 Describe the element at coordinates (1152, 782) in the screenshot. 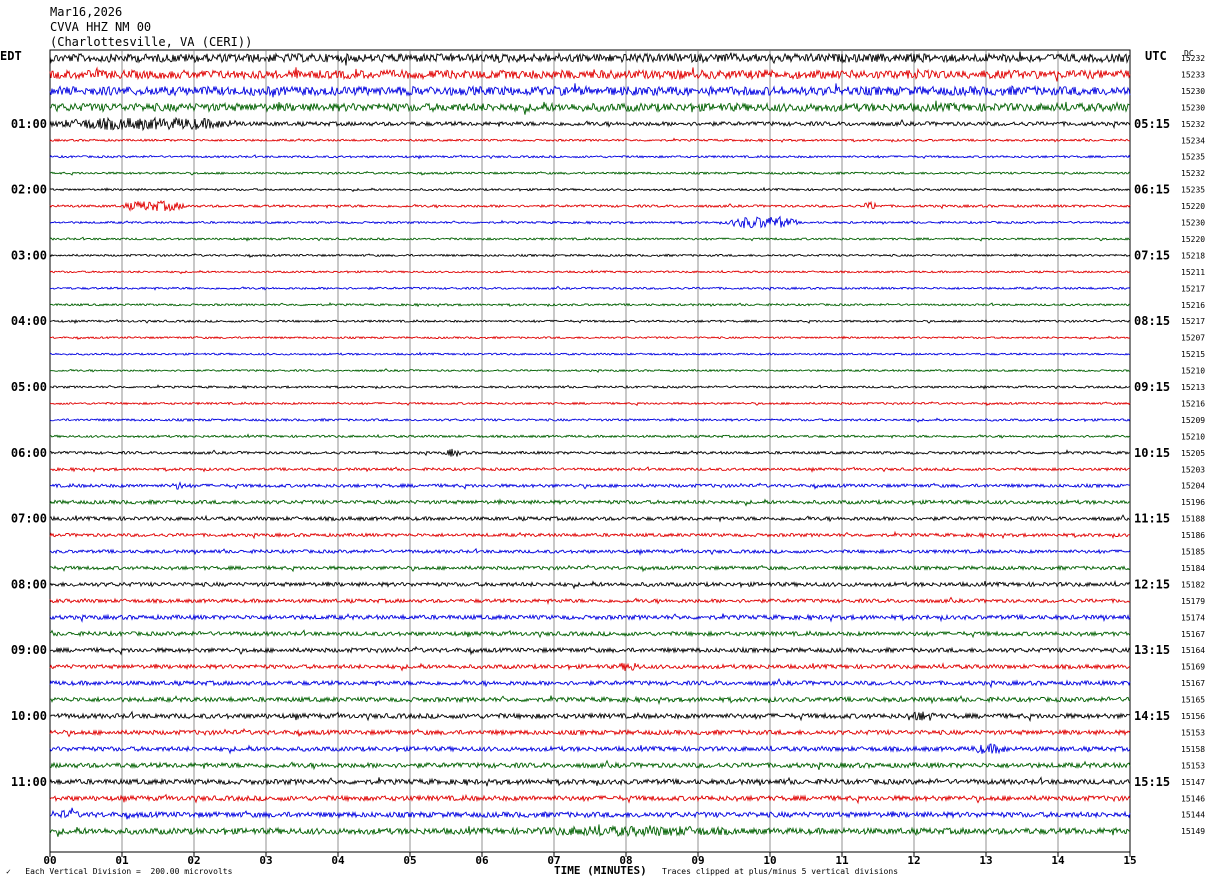

I see `utc-hour-label: 15:15` at that location.